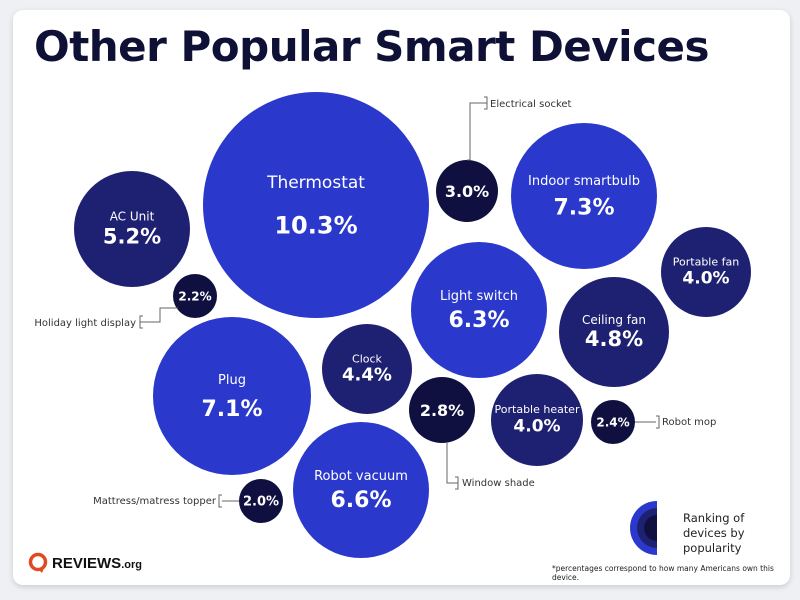 The height and width of the screenshot is (600, 800). What do you see at coordinates (132, 216) in the screenshot?
I see `bubble-name-ac-unit: AC Unit` at bounding box center [132, 216].